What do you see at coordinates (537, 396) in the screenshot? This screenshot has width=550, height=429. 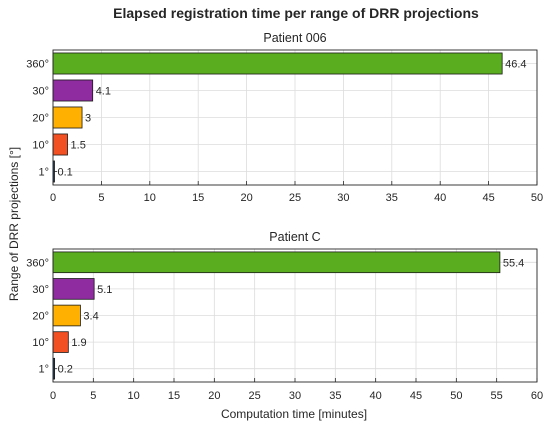 I see `x-tick-label: 60` at bounding box center [537, 396].